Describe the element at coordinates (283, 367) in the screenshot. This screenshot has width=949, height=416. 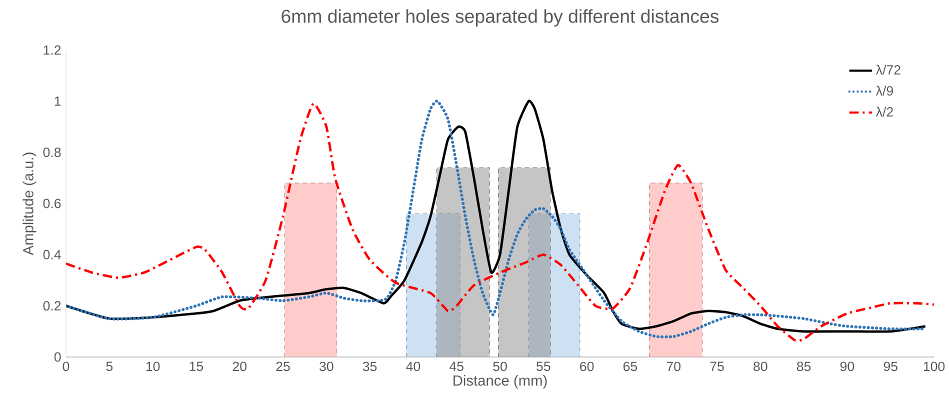
I see `x-tick-label: 25` at that location.